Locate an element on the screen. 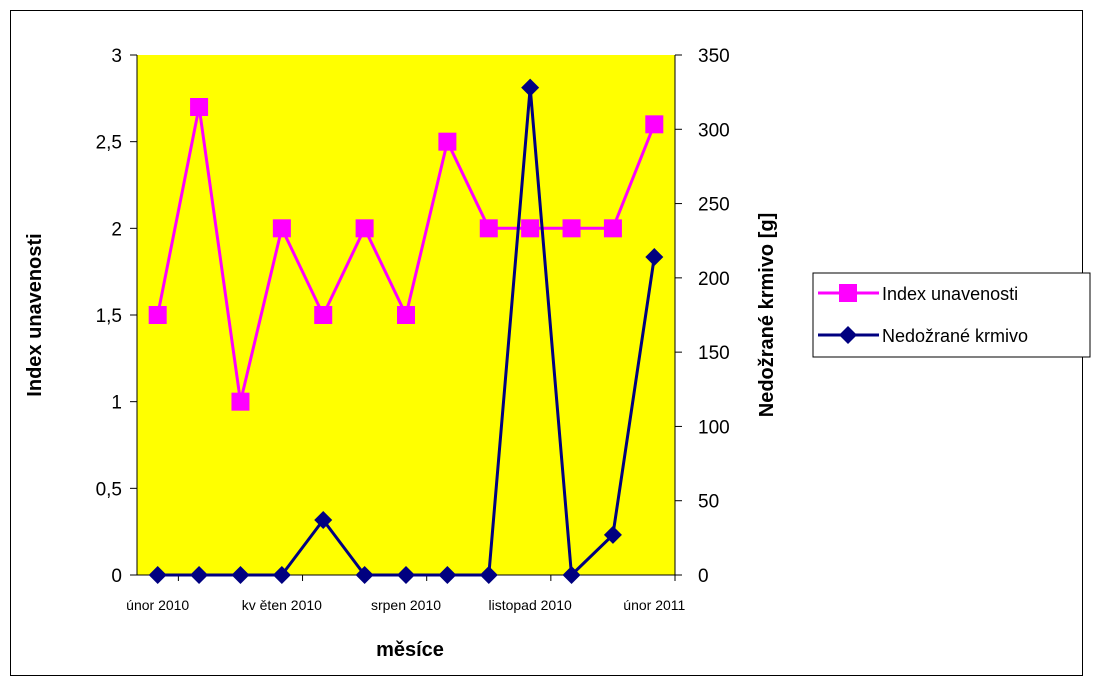 The image size is (1093, 686). y-left-tick-label: 3 is located at coordinates (116, 56).